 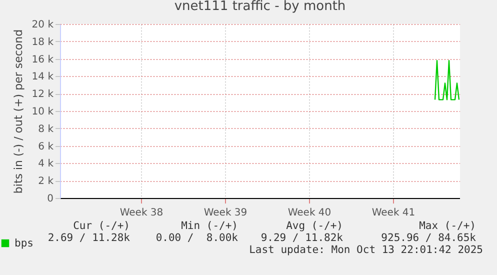 I want to click on x-tick-label: Week 41, so click(x=394, y=213).